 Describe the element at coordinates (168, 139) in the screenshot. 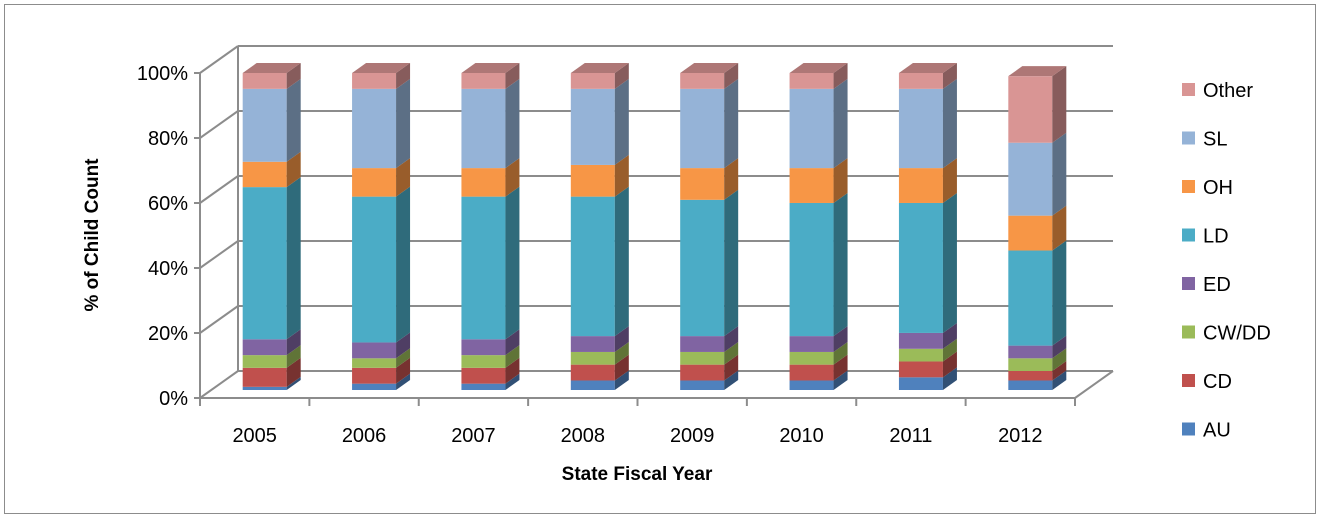

I see `y-tick-label: 80%` at that location.